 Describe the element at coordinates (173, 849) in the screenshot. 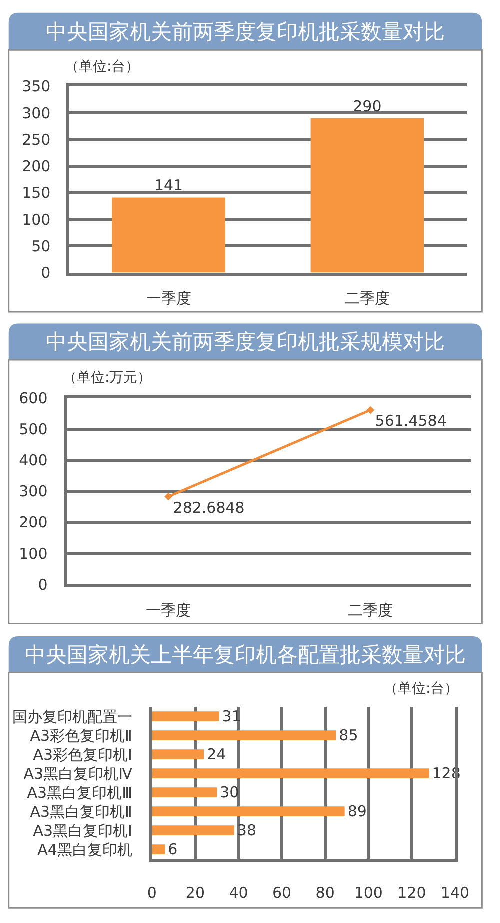

I see `data-label: 6` at that location.